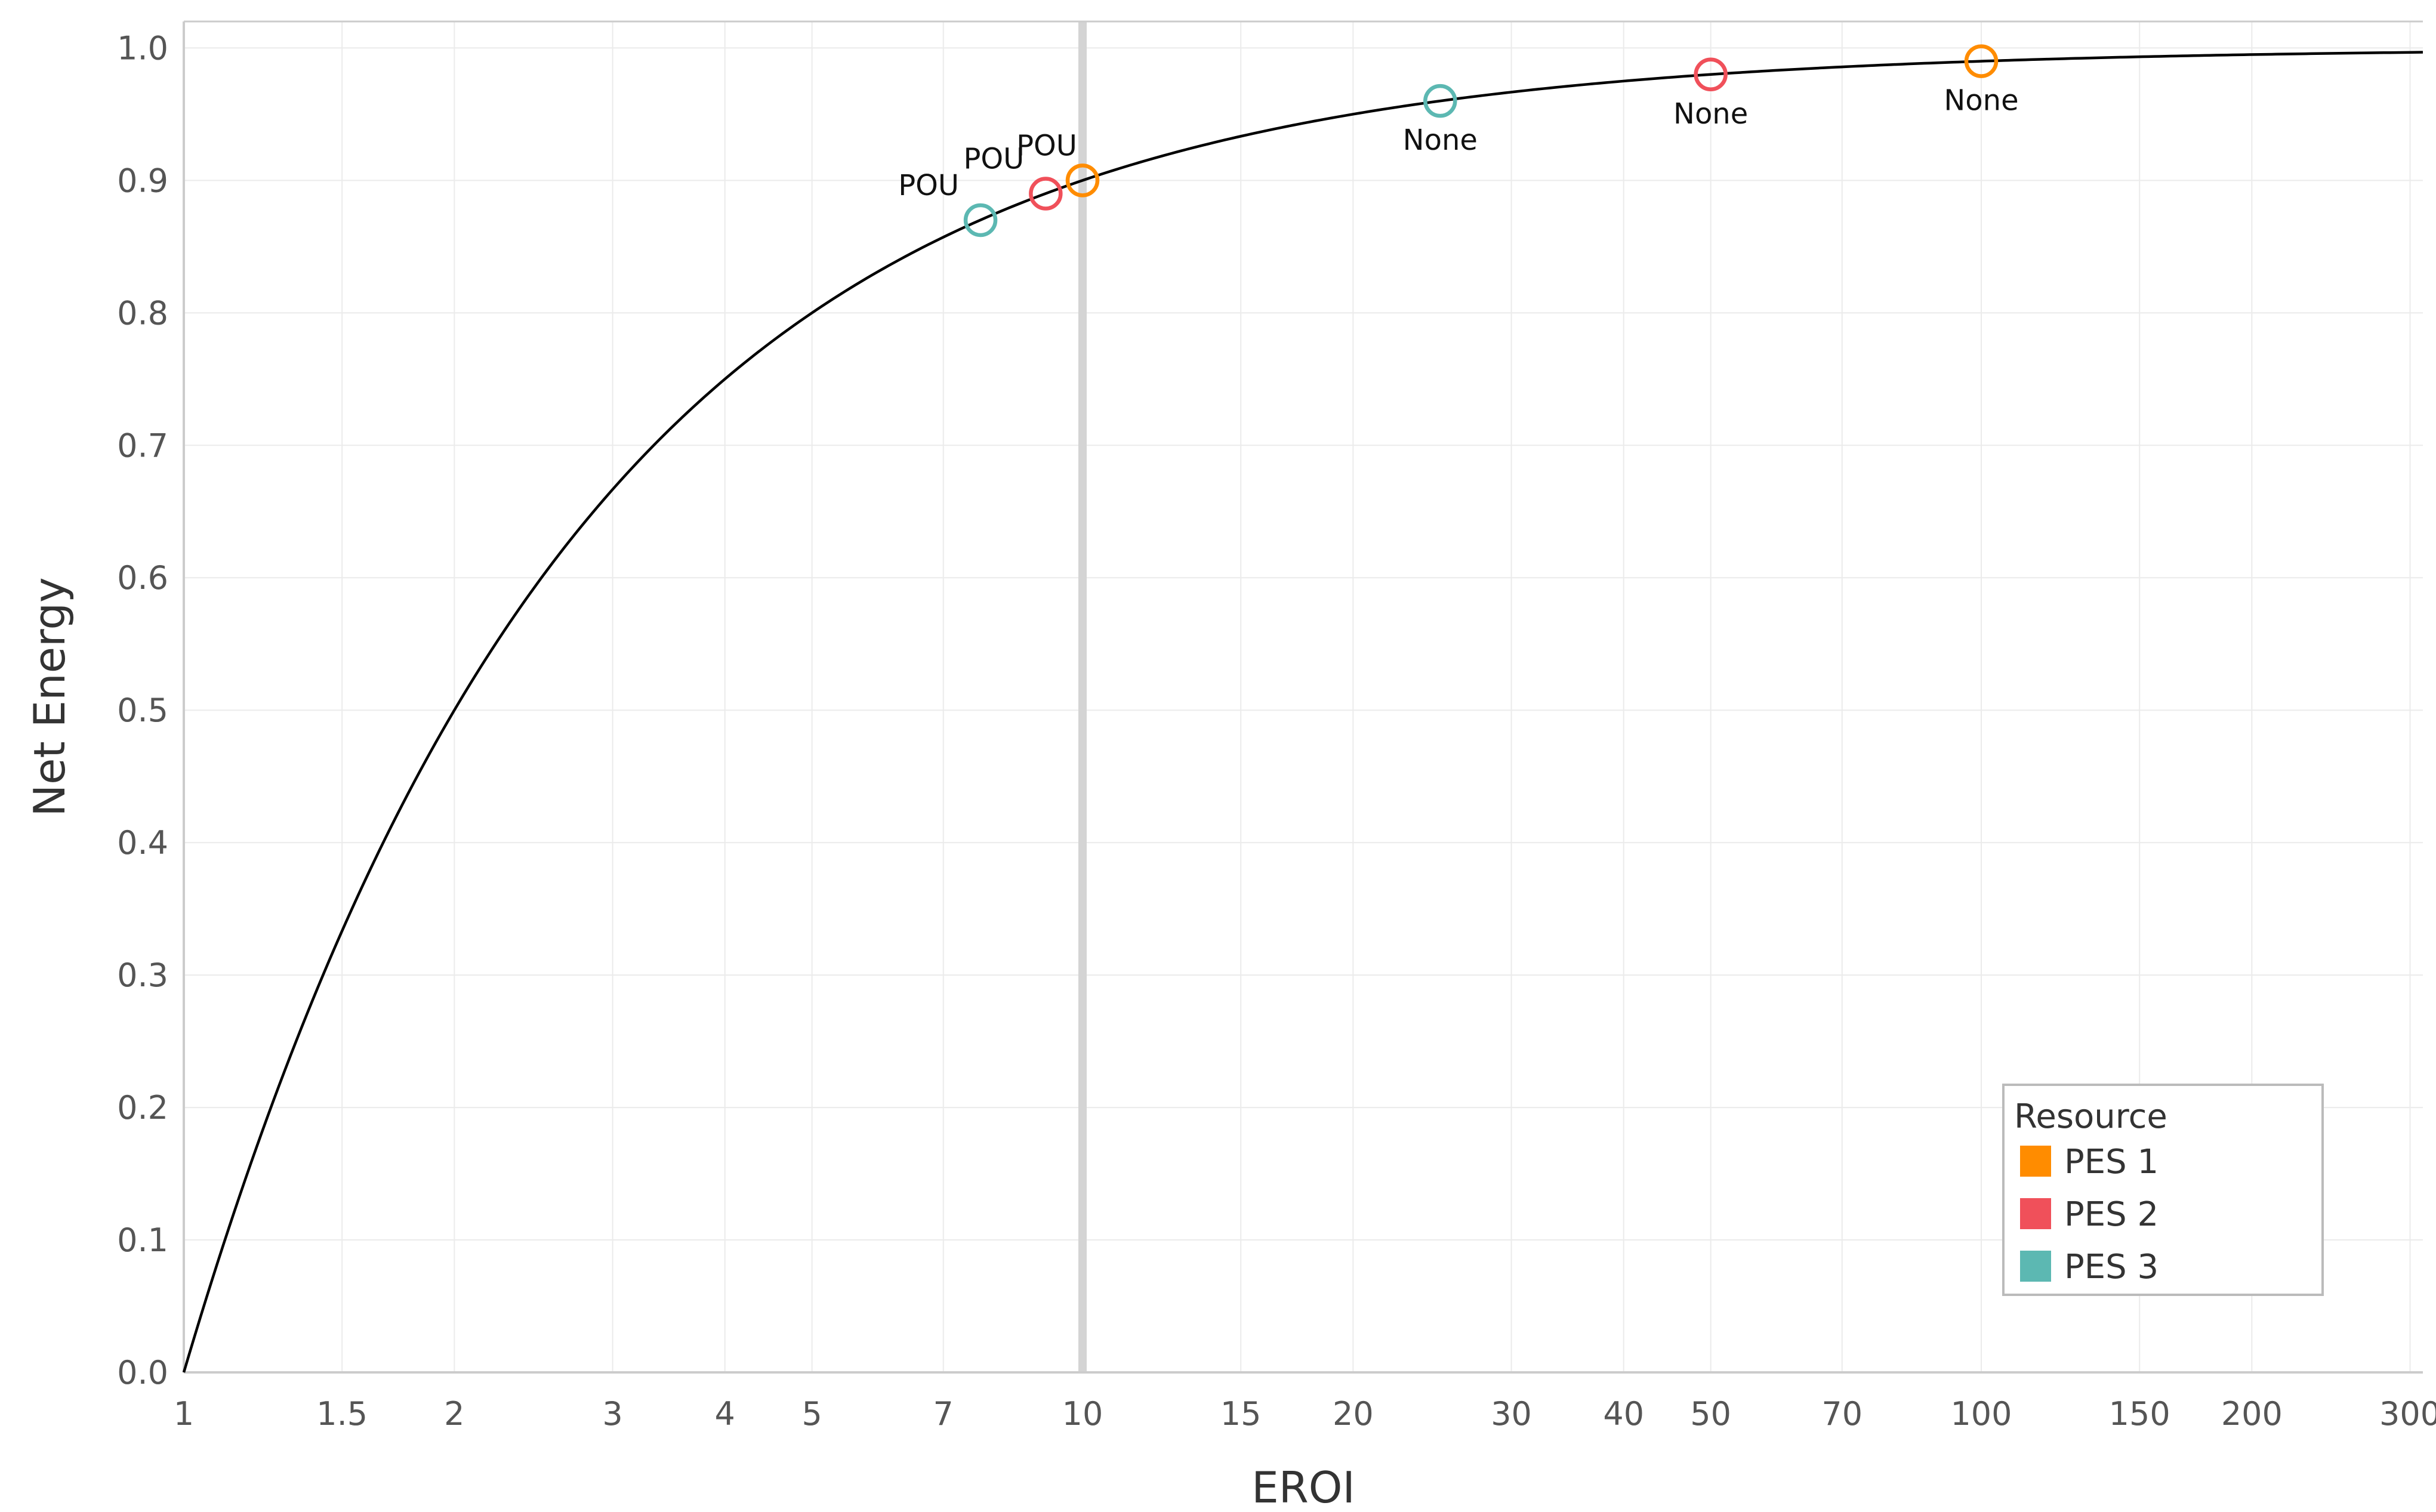 The image size is (2436, 1512). I want to click on legend-box, so click(2163, 1190).